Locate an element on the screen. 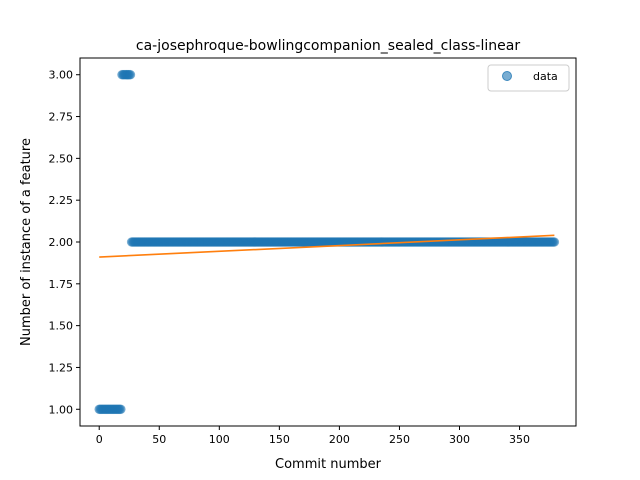 Image resolution: width=640 pixels, height=480 pixels. legend: data is located at coordinates (528, 78).